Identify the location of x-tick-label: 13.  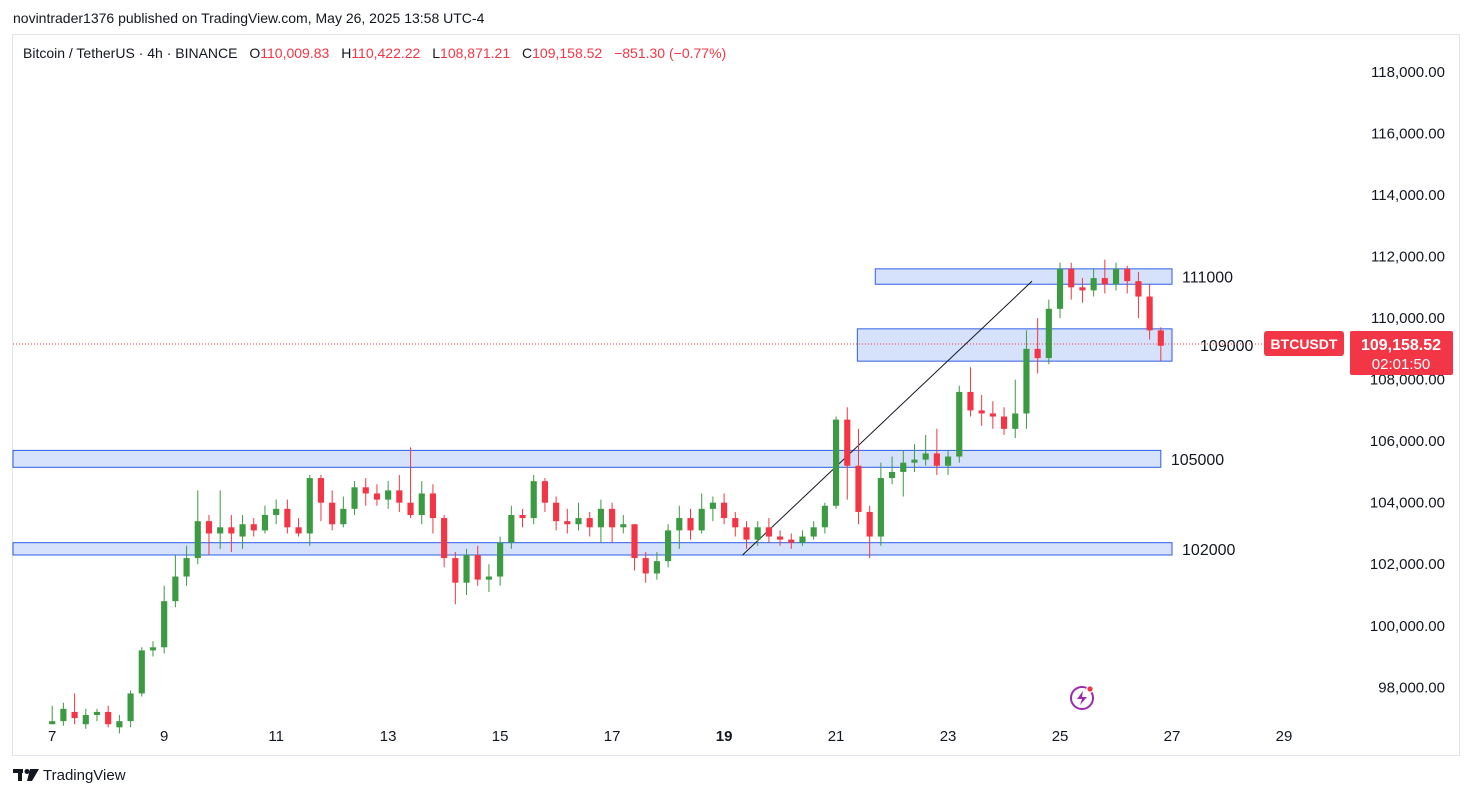
(388, 736).